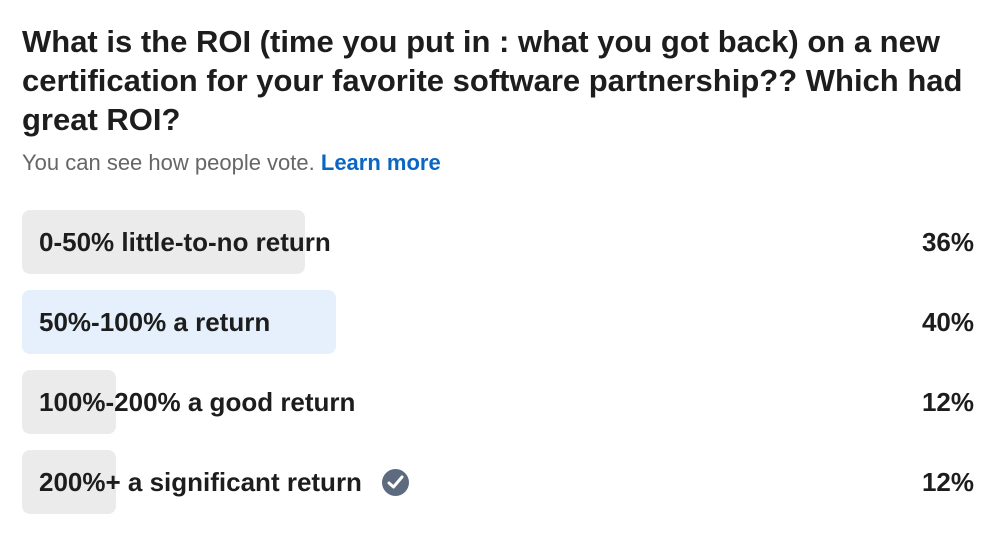 The image size is (1000, 536). Describe the element at coordinates (947, 242) in the screenshot. I see `option-percent: 36%` at that location.